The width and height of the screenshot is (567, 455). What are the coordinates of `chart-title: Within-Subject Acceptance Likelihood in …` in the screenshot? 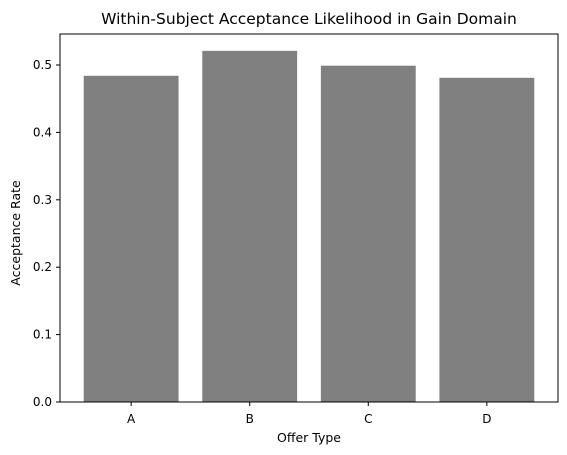 It's located at (309, 19).